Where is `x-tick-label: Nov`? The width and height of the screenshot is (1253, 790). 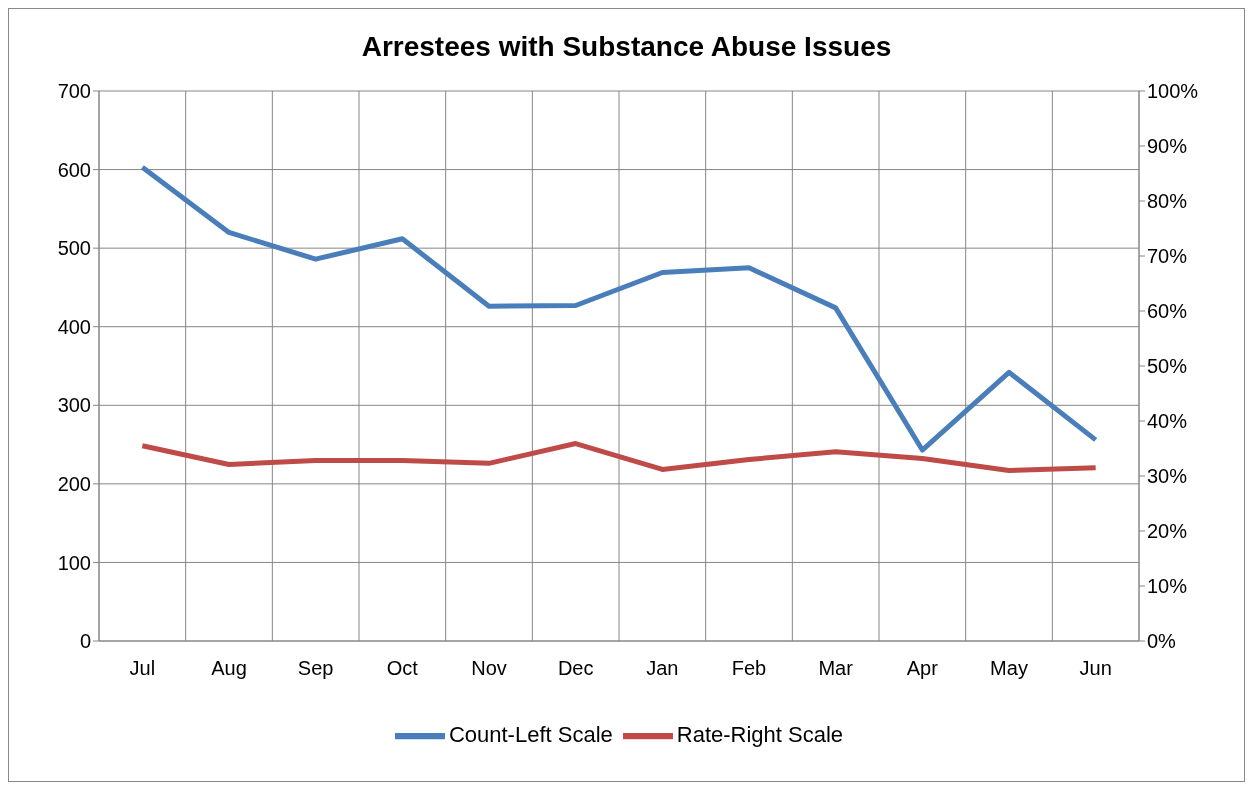 x-tick-label: Nov is located at coordinates (489, 668).